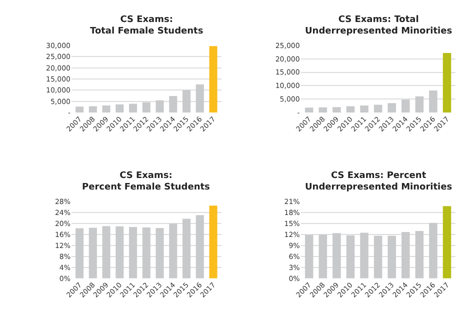 The width and height of the screenshot is (474, 327). I want to click on chart-title: CS Exams: Percent Female Students, so click(146, 182).